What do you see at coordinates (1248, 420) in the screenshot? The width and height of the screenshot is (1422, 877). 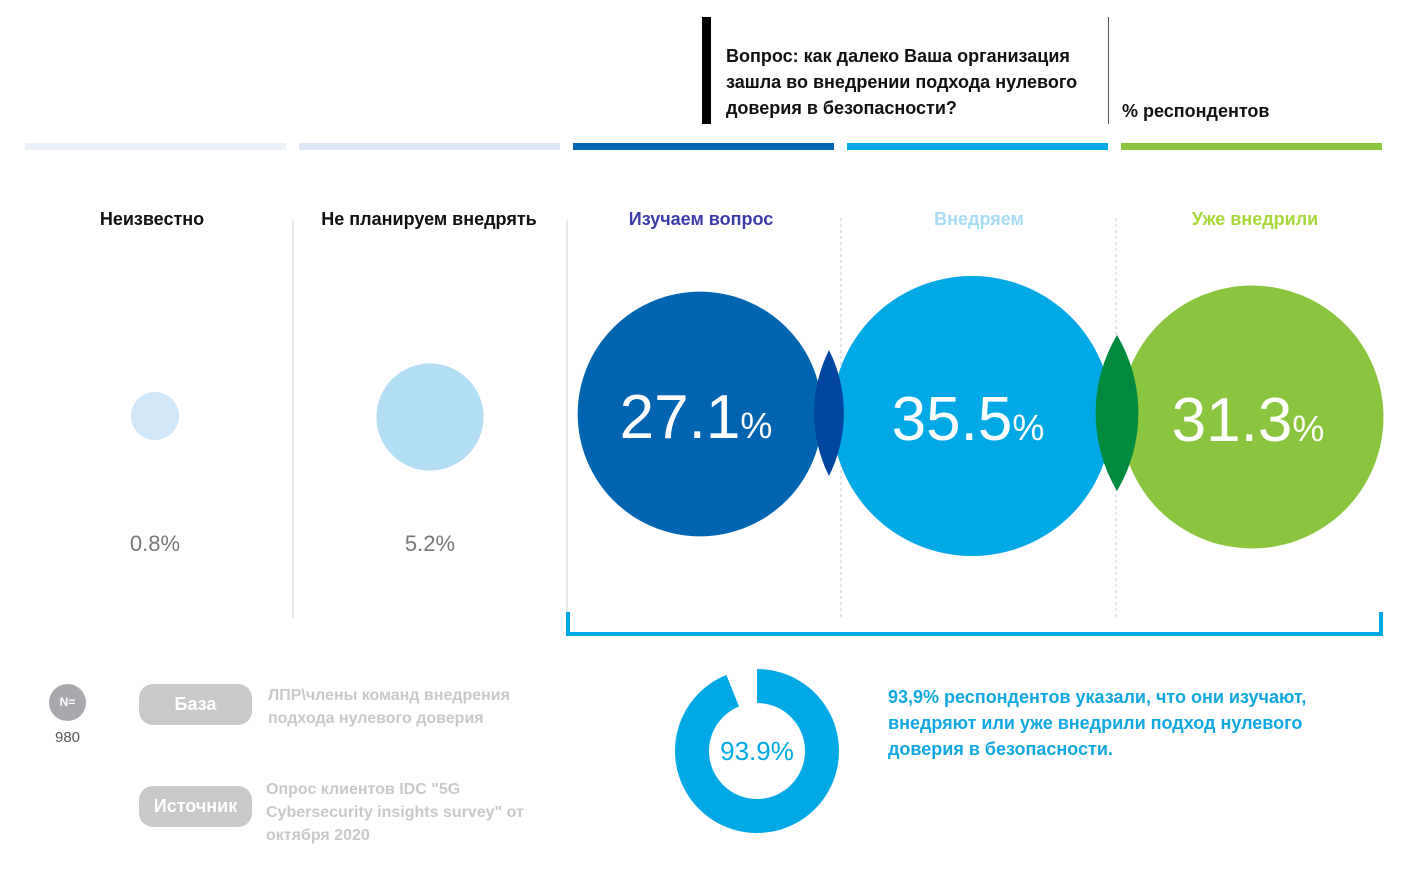 I see `value-label: 31.3%` at bounding box center [1248, 420].